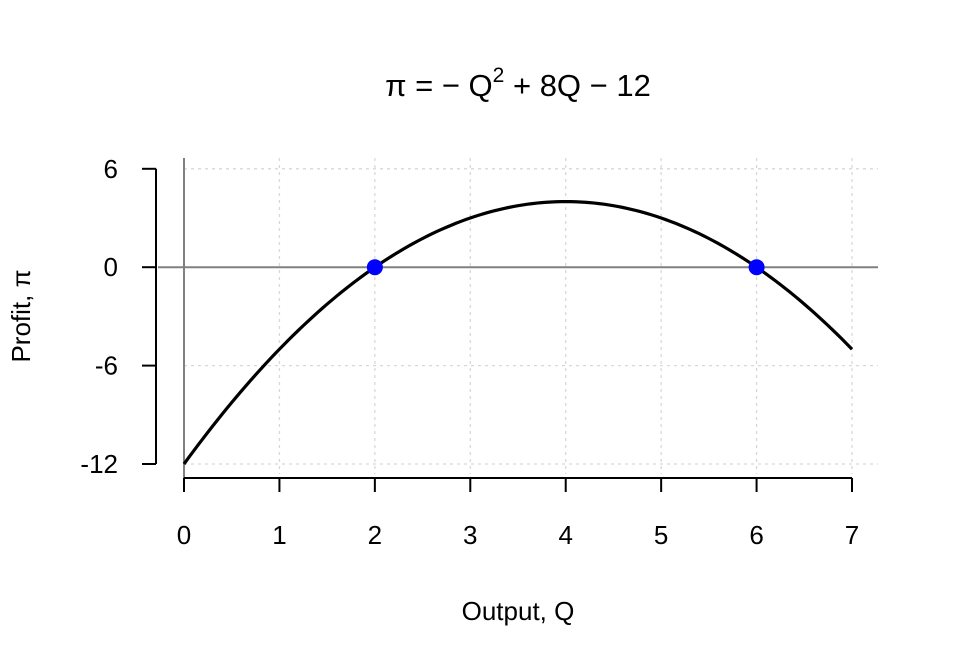 This screenshot has height=672, width=960. Describe the element at coordinates (577, 85) in the screenshot. I see `chart-title-suffix: + 8Q − 12` at that location.